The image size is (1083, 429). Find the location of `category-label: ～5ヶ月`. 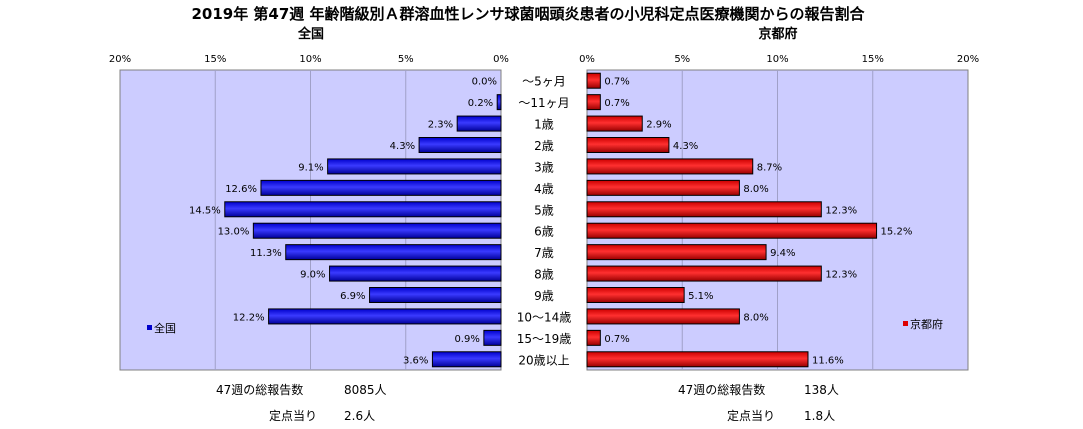

category-label: ～5ヶ月 is located at coordinates (544, 82).